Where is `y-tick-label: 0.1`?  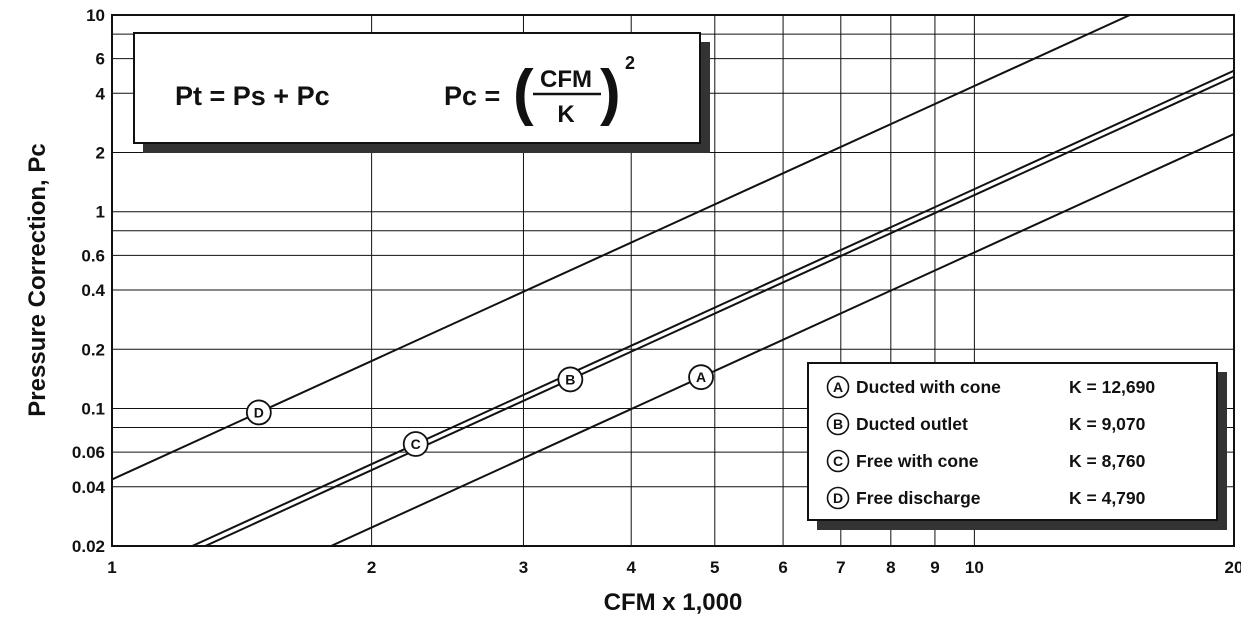
y-tick-label: 0.1 is located at coordinates (93, 408).